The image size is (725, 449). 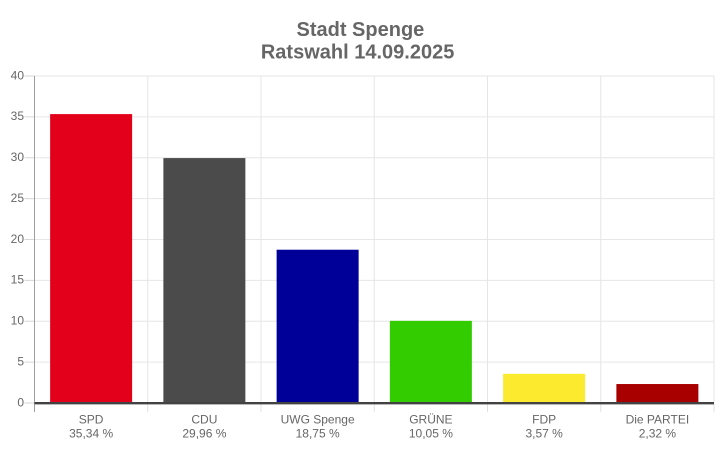 What do you see at coordinates (91, 434) in the screenshot?
I see `svg-text: 35,34 %` at bounding box center [91, 434].